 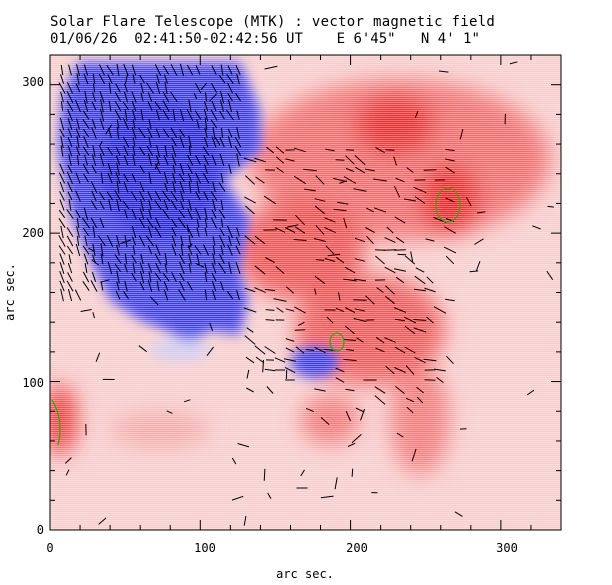 I want to click on y-tick-labels: 0 100 200 300, so click(x=33, y=306).